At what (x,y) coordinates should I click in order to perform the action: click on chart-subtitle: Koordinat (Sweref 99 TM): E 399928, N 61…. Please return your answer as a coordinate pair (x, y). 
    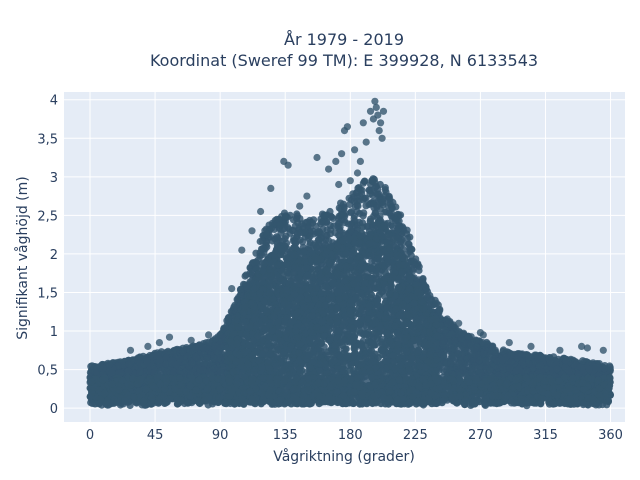
    Looking at the image, I should click on (344, 60).